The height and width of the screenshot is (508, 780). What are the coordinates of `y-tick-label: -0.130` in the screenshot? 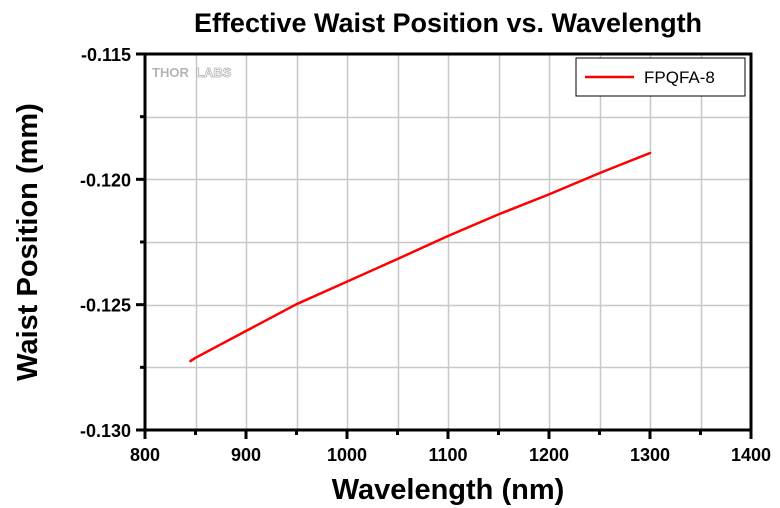 It's located at (105, 431).